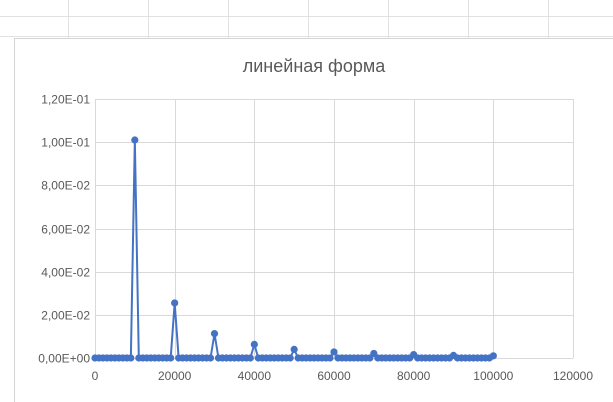 This screenshot has height=402, width=613. Describe the element at coordinates (255, 376) in the screenshot. I see `x-tick-label: 40000` at that location.